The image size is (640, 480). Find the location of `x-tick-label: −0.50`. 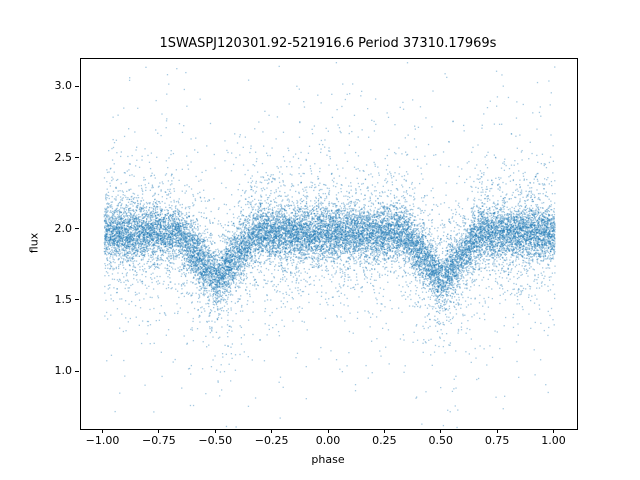

x-tick-label: −0.50 is located at coordinates (215, 440).